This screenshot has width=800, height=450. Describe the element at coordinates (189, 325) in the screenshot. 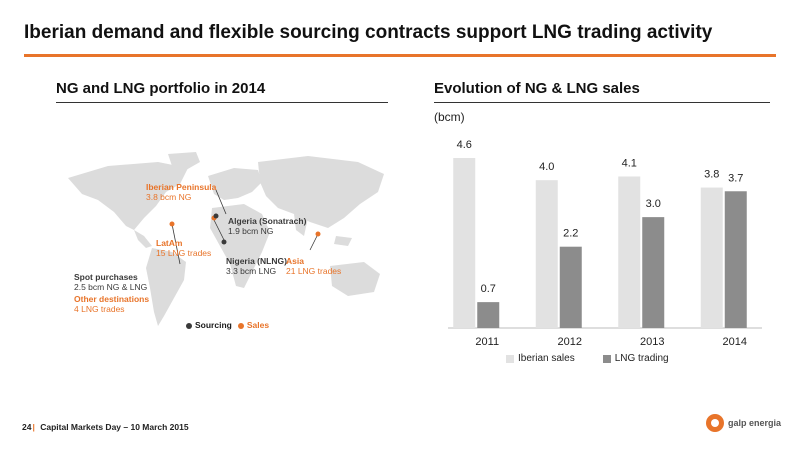

I see `sourcing-dot-icon` at that location.